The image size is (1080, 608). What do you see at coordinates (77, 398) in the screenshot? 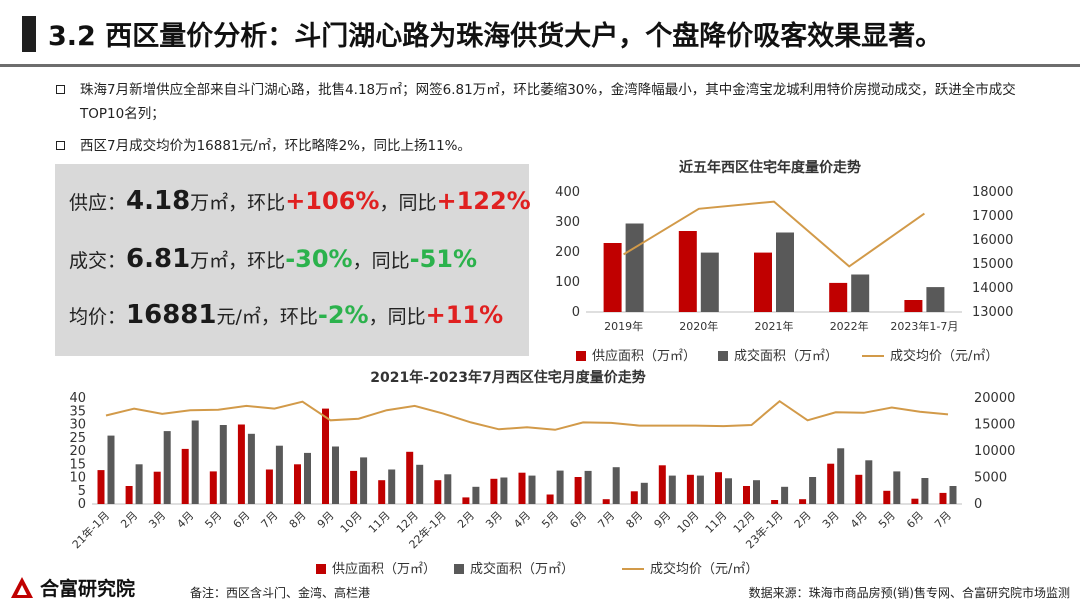
I see `y-tick-label: 40` at bounding box center [77, 398].